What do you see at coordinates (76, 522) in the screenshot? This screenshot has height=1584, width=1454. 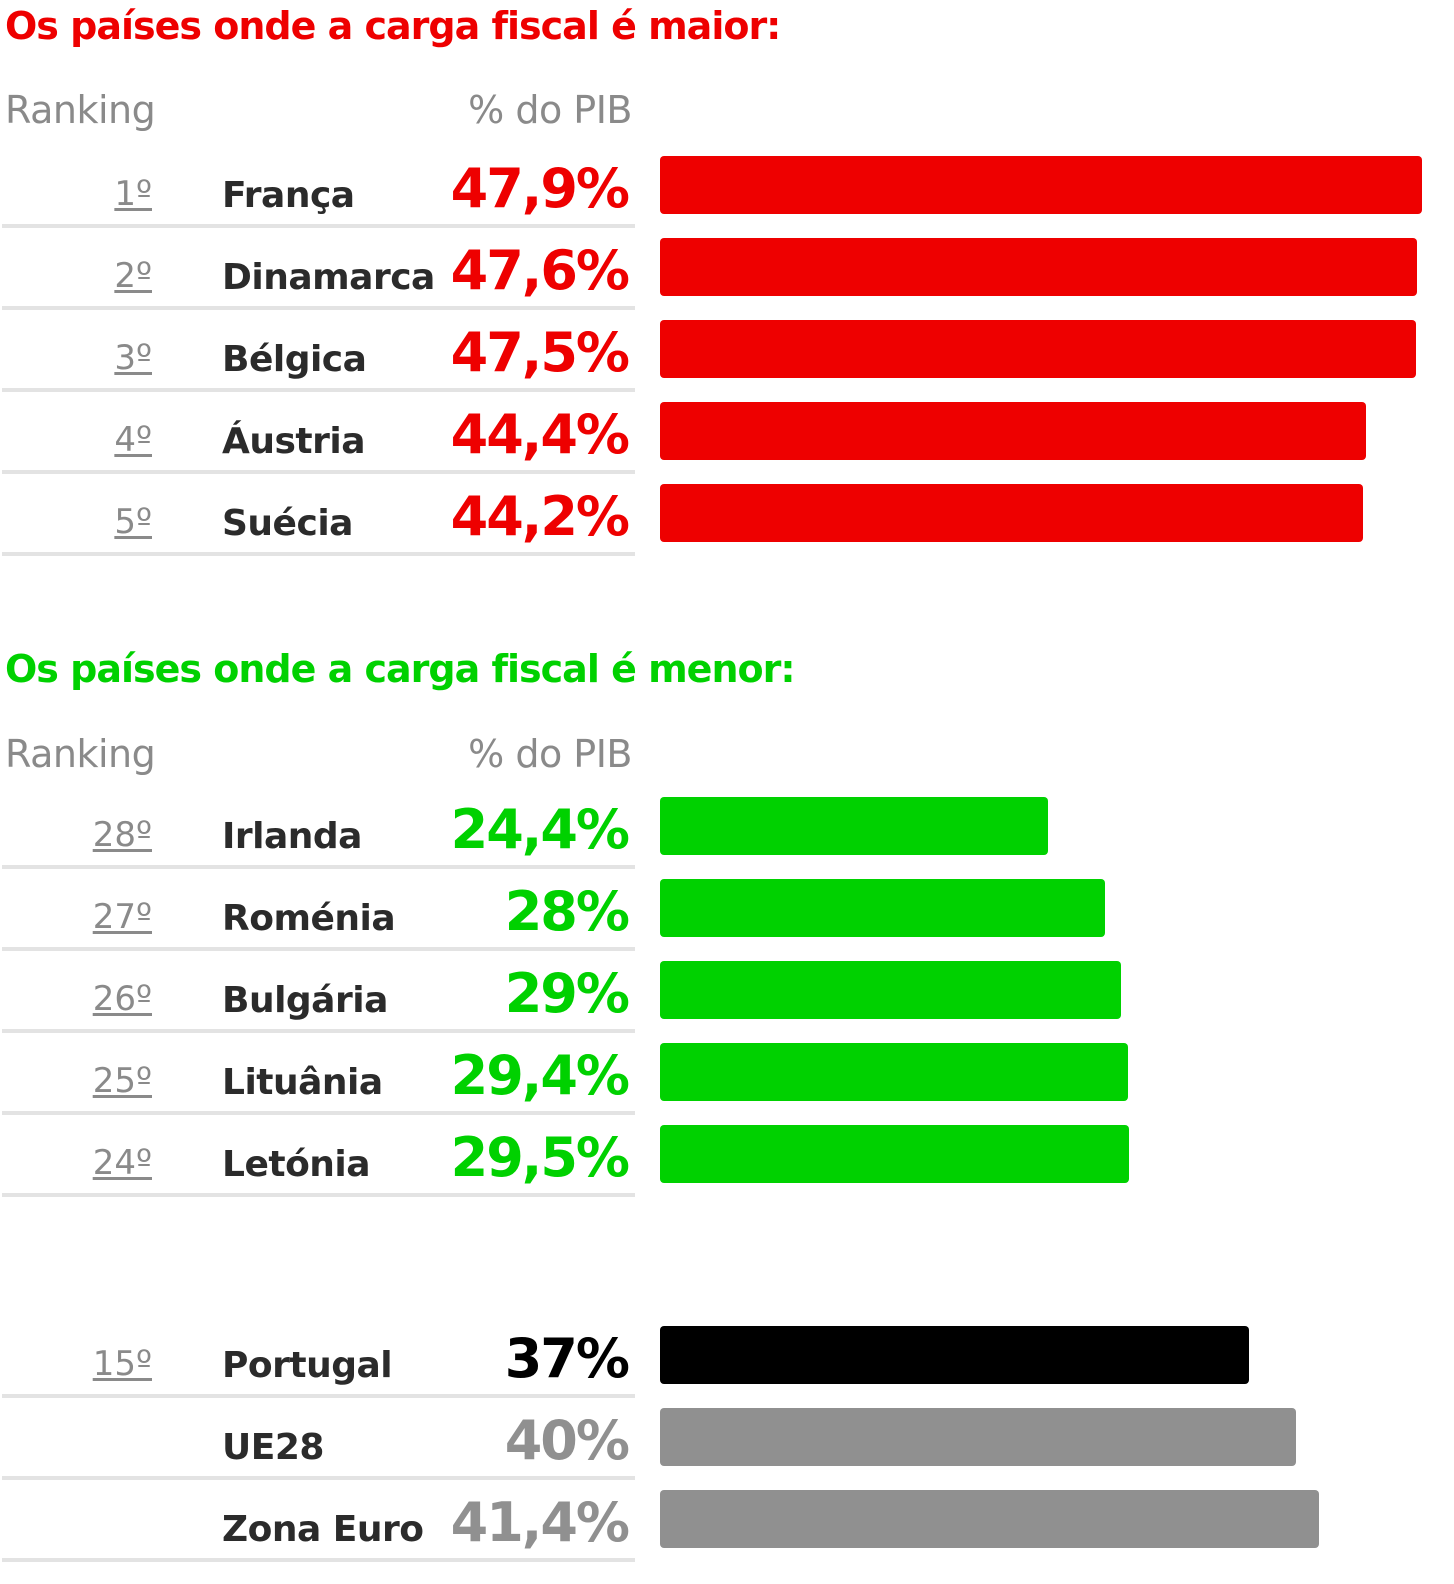 I see `rank-label: 5º` at bounding box center [76, 522].